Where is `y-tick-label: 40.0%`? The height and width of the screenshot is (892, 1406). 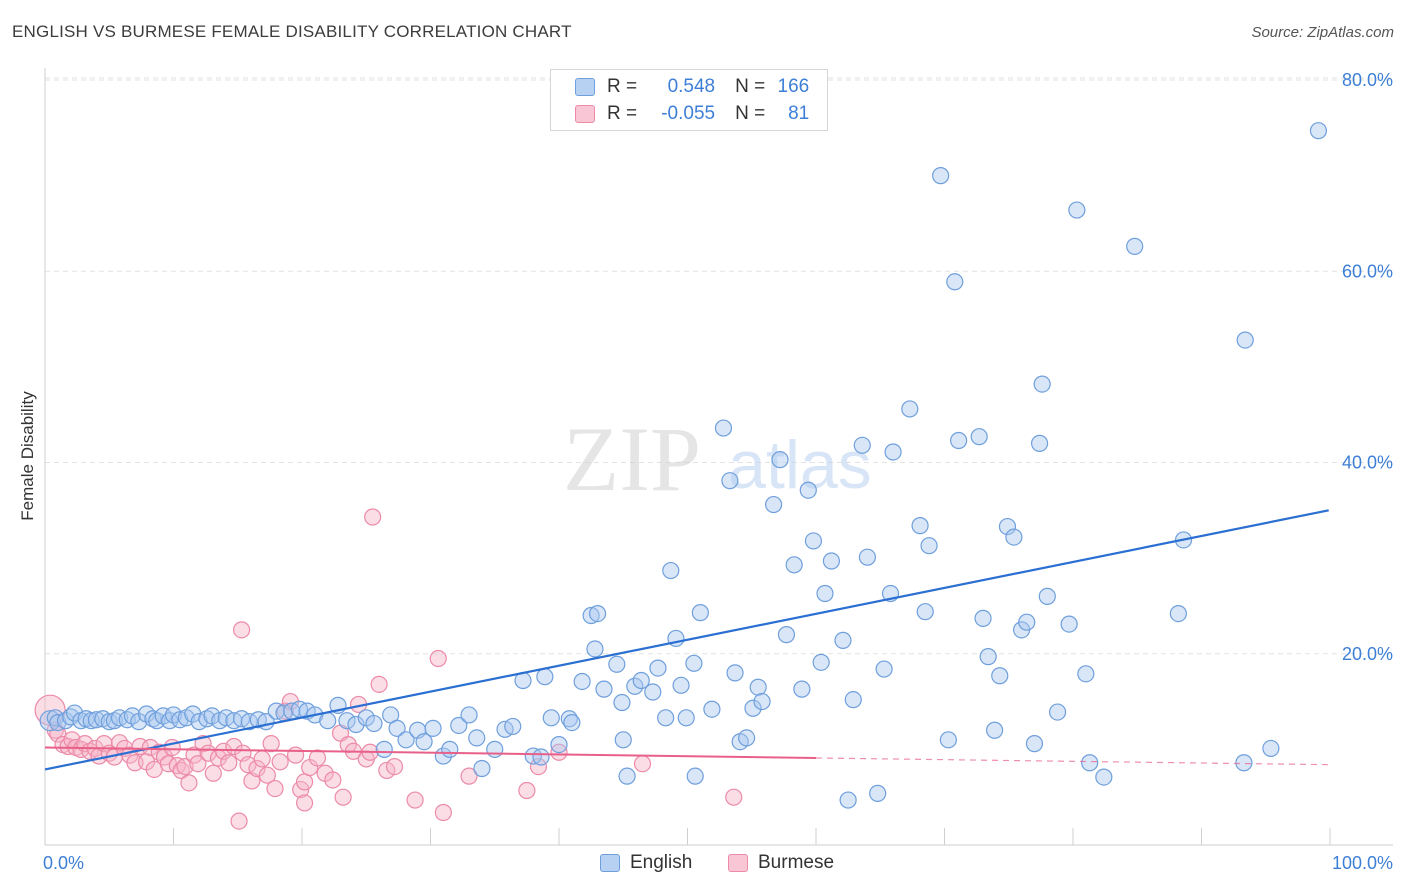 y-tick-label: 40.0% is located at coordinates (1367, 463).